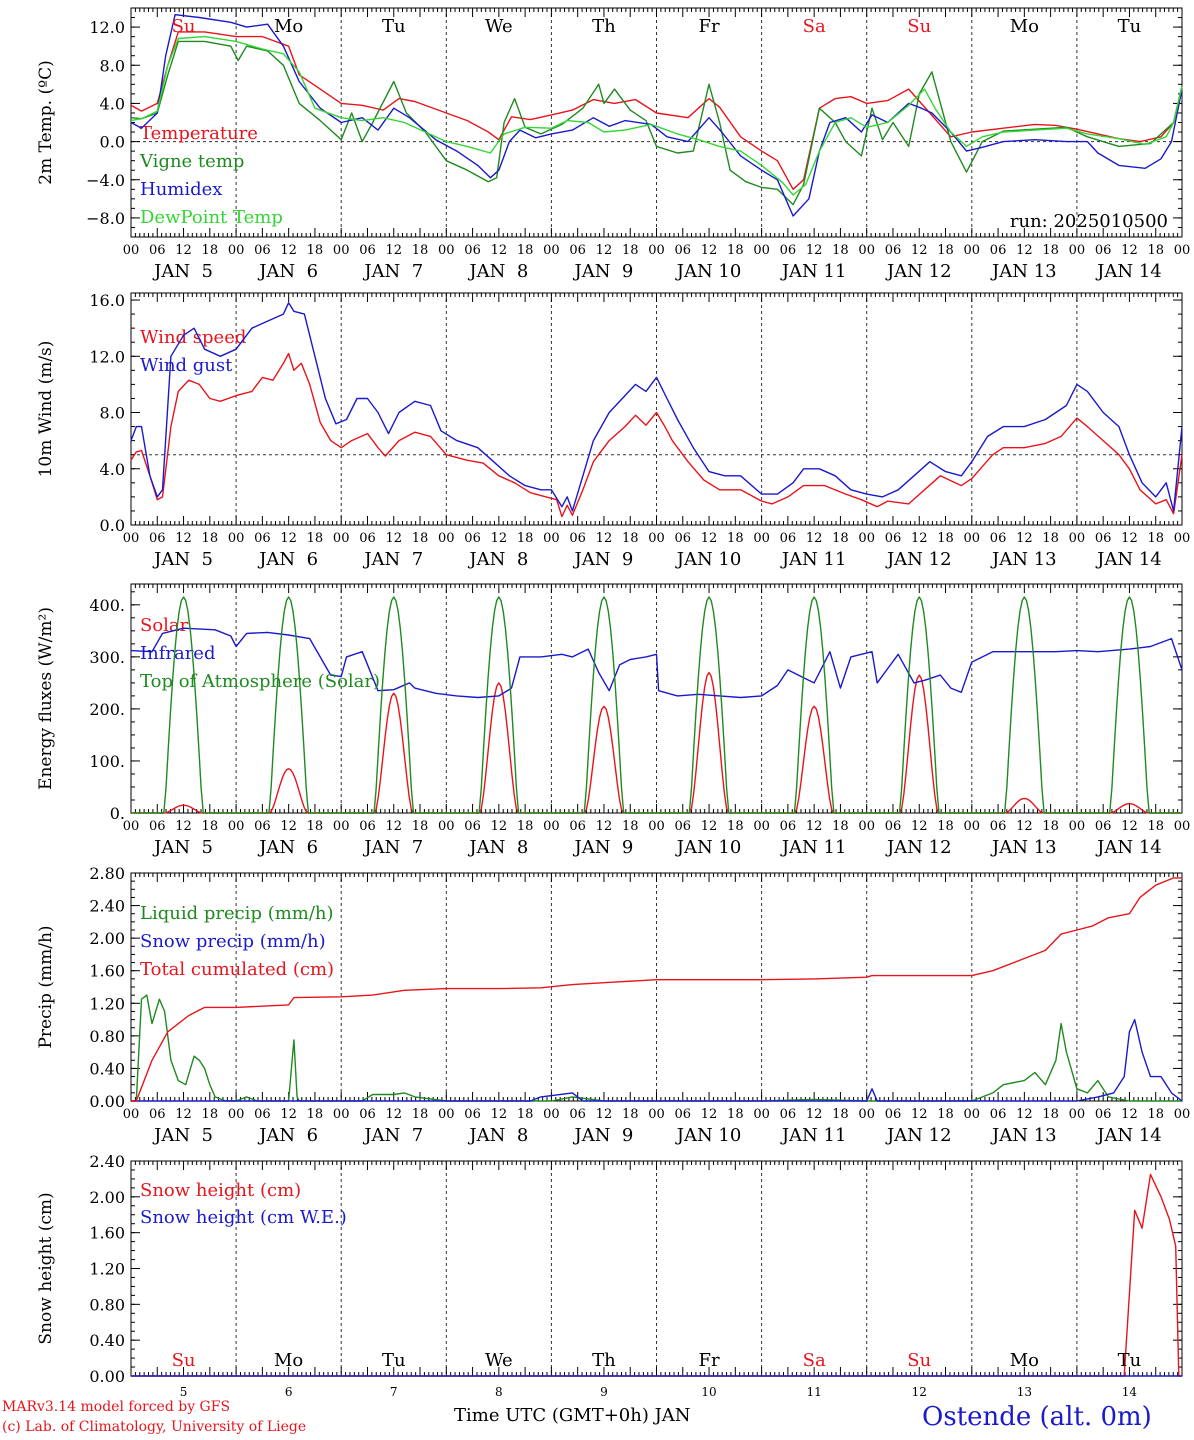 The width and height of the screenshot is (1194, 1440). What do you see at coordinates (709, 1360) in the screenshot?
I see `weekday-label: Fr` at bounding box center [709, 1360].